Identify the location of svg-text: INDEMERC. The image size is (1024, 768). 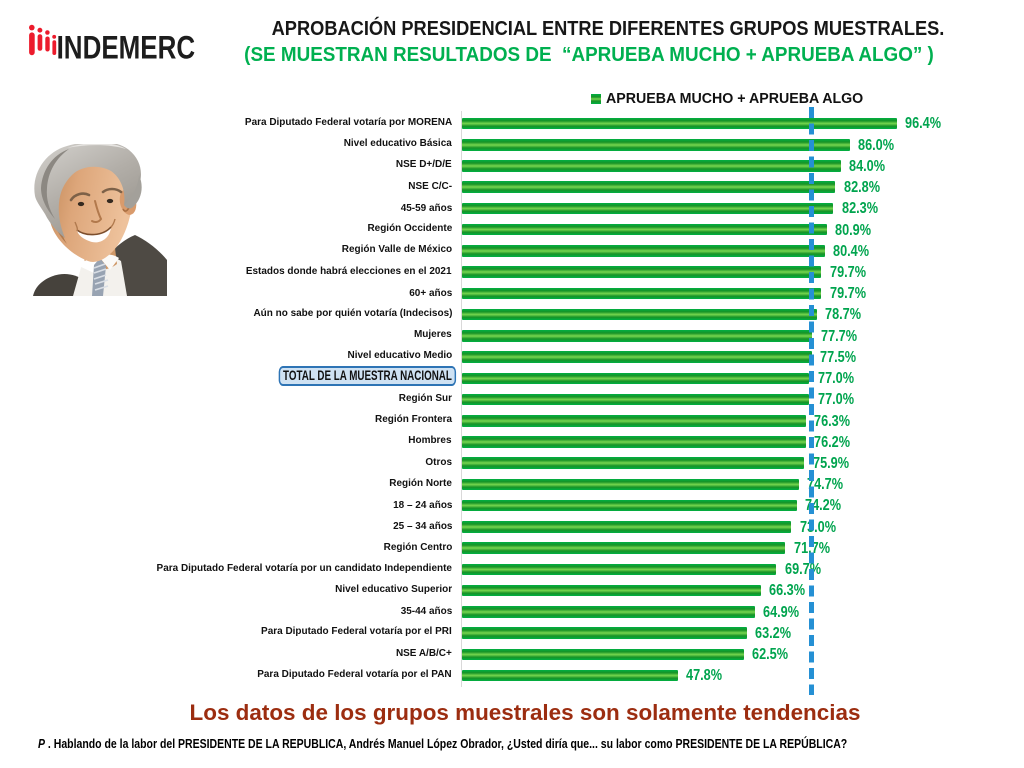
(126, 47).